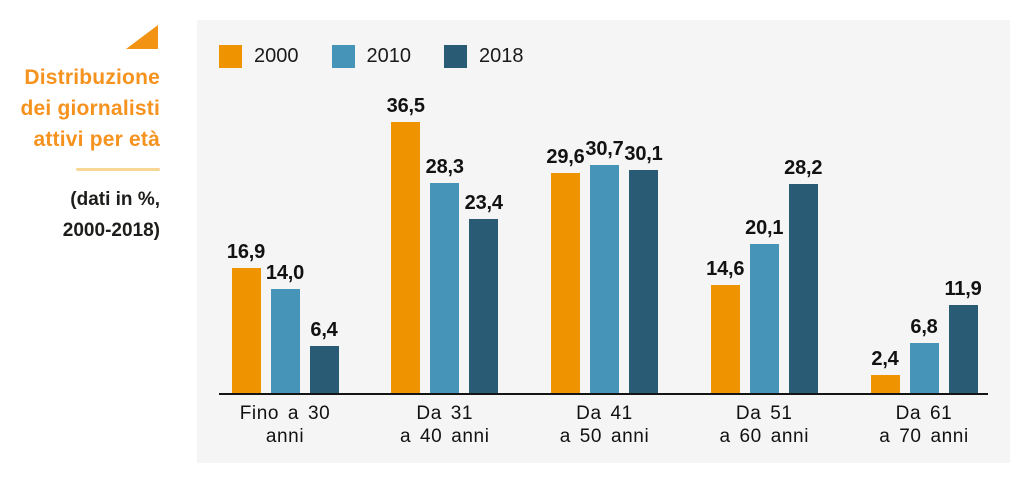  What do you see at coordinates (604, 149) in the screenshot?
I see `bar-value-label: 30,7` at bounding box center [604, 149].